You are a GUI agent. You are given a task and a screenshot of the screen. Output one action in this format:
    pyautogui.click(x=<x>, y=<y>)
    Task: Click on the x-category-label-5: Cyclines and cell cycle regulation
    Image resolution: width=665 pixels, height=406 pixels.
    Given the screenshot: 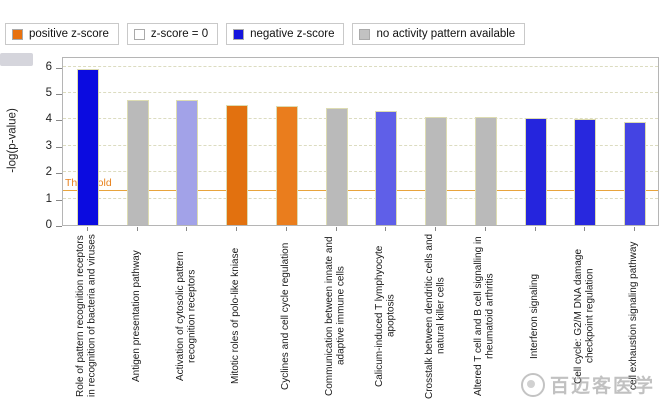 What is the action you would take?
    pyautogui.click(x=286, y=316)
    